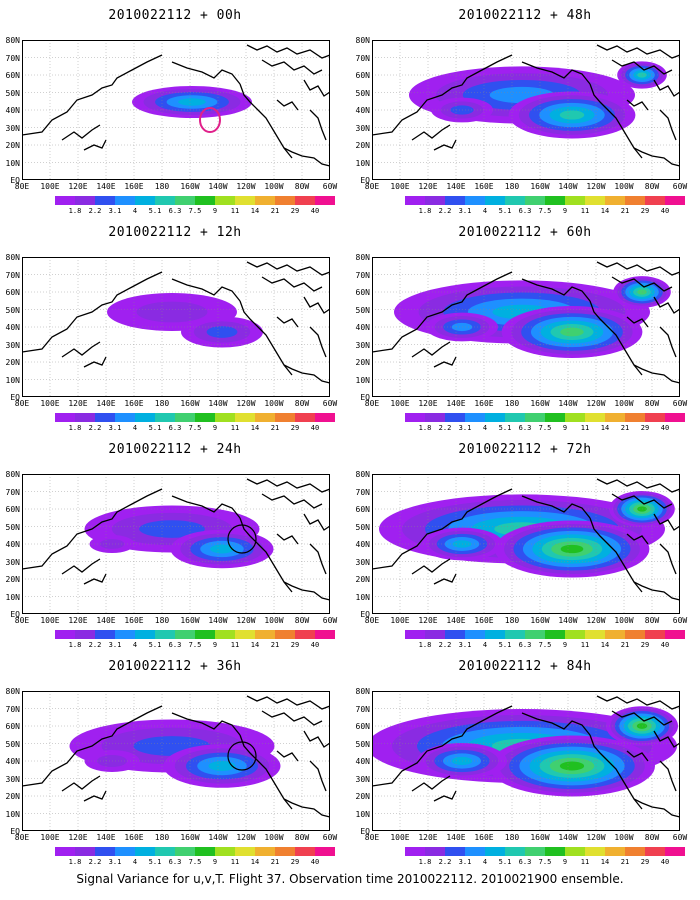  I want to click on colorbar-label: 14, so click(255, 211).